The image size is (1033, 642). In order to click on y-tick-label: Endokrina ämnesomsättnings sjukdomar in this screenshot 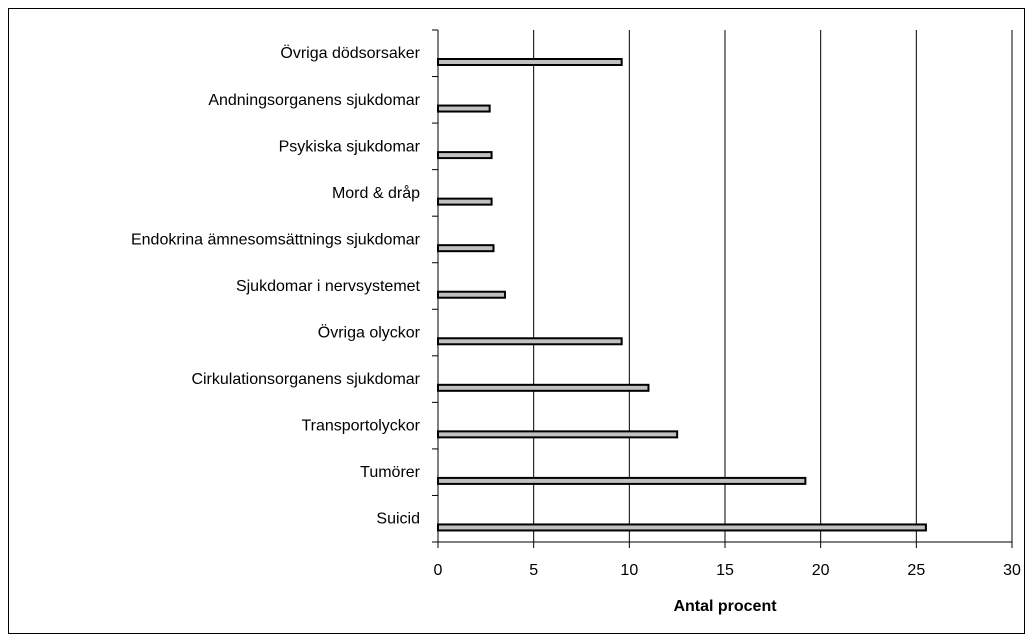, I will do `click(276, 239)`.